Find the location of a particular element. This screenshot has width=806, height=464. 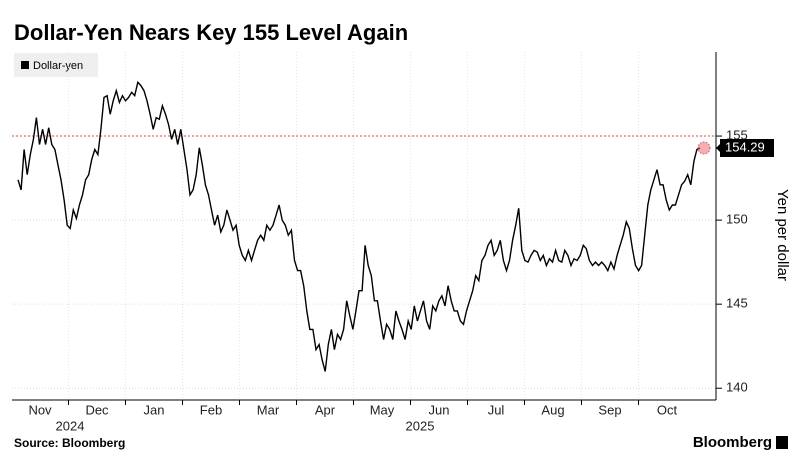

x-tick-label: Aug is located at coordinates (552, 409).